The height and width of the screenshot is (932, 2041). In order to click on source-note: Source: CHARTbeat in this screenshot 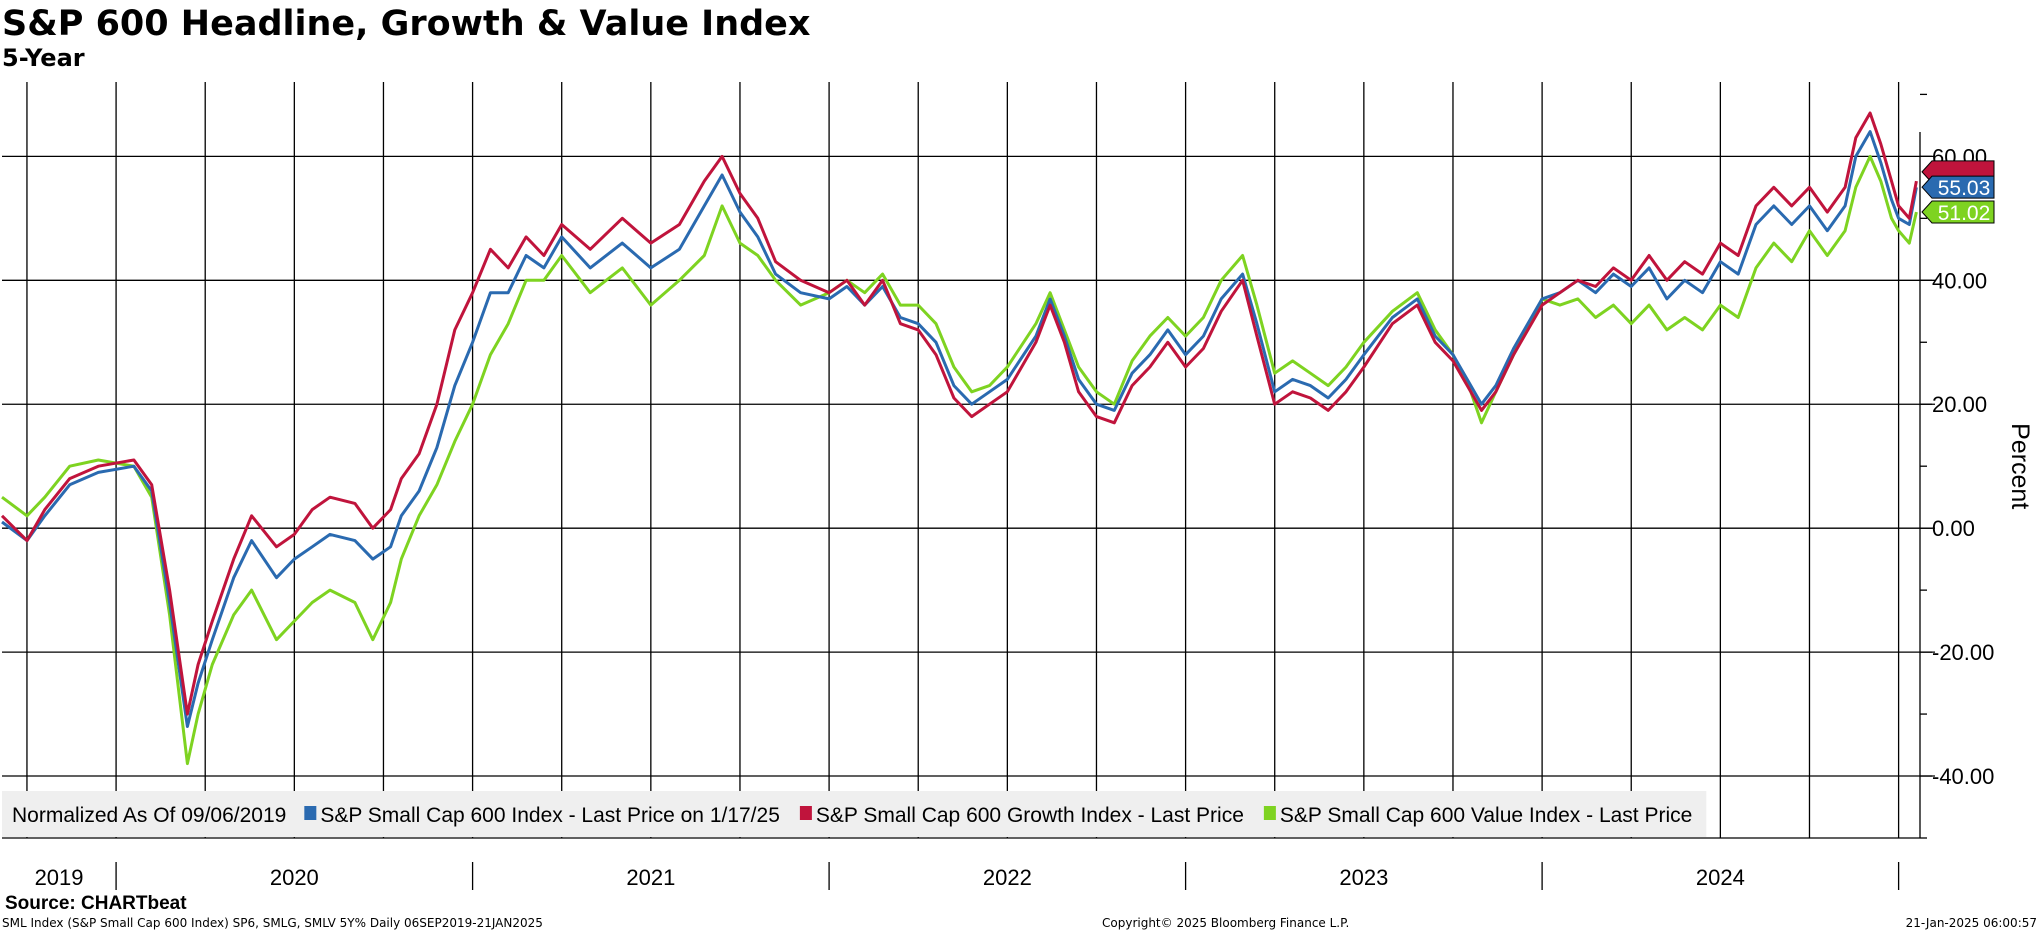, I will do `click(96, 903)`.